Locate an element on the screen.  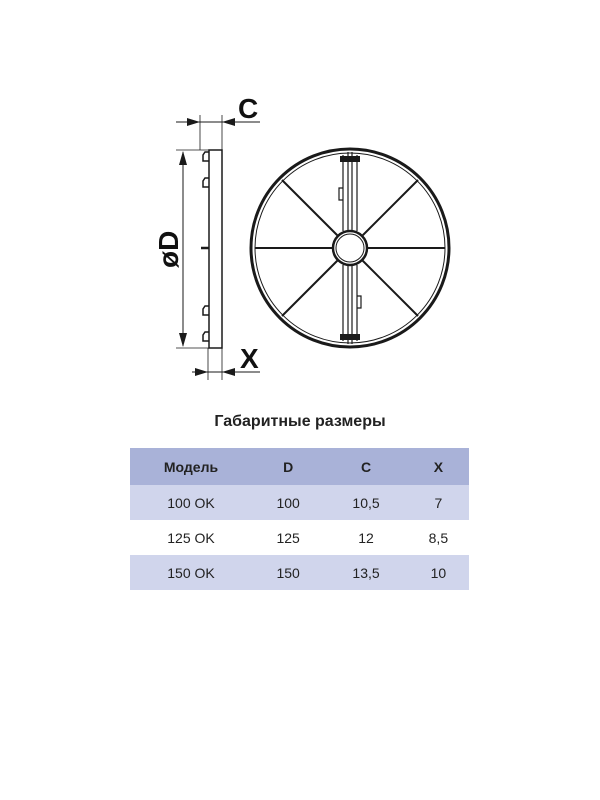
side-view is located at coordinates (218, 247).